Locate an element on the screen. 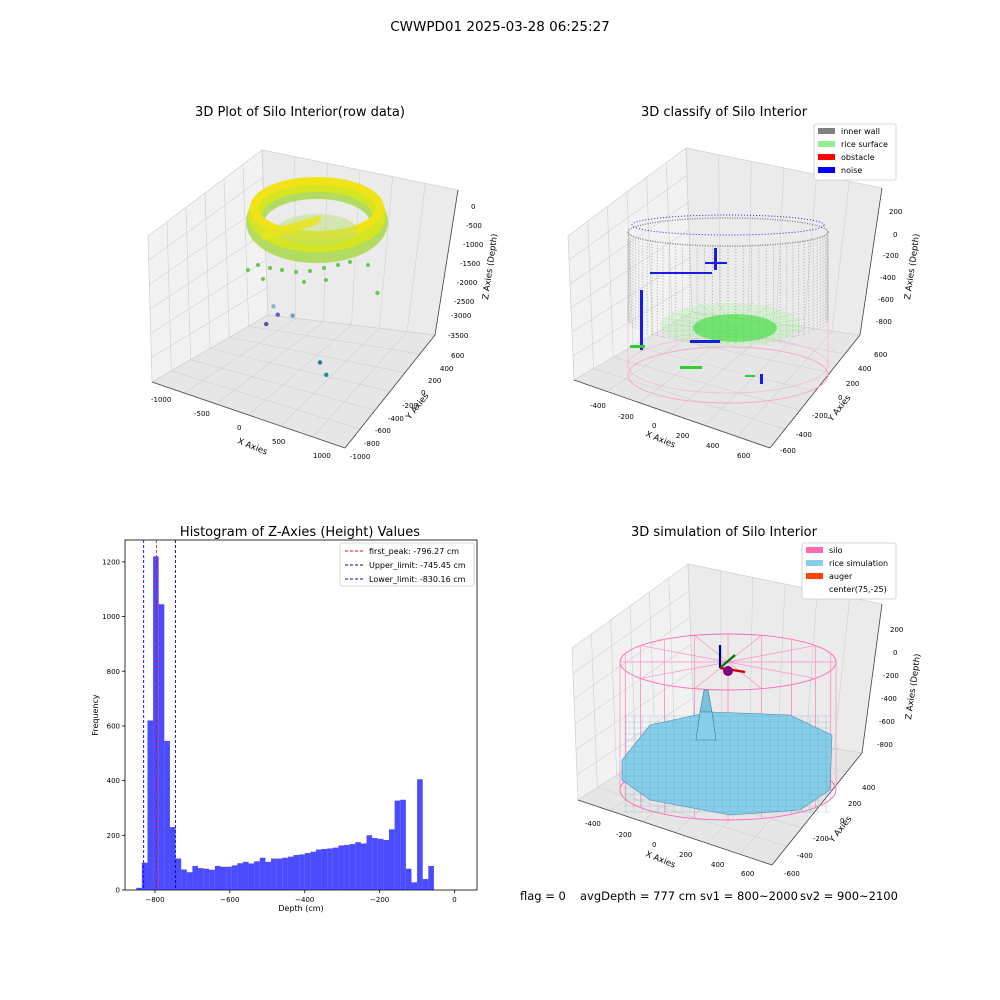 This screenshot has height=1000, width=1000. p4-ytick-2: -200 is located at coordinates (821, 839).